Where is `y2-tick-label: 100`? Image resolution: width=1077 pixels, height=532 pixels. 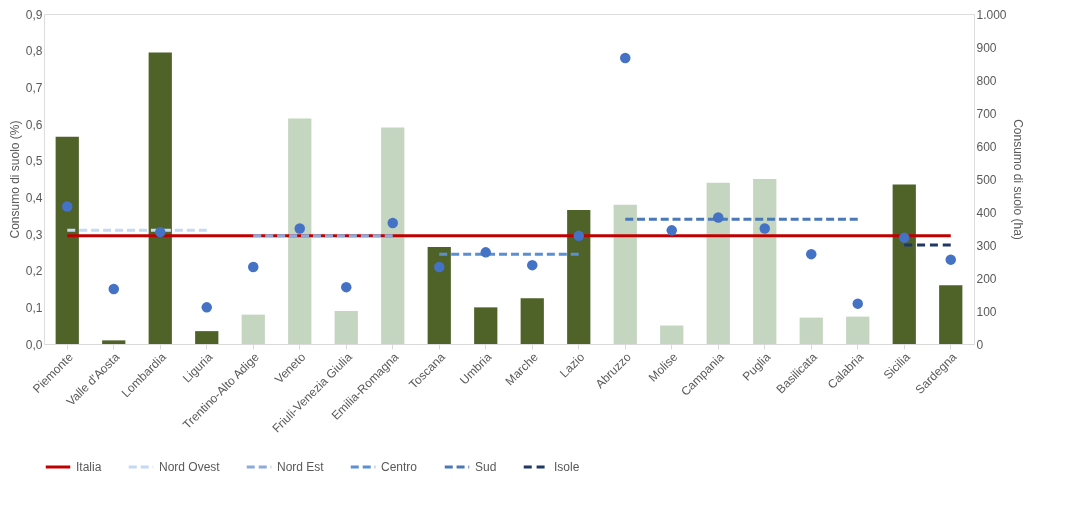 y2-tick-label: 100 is located at coordinates (986, 311).